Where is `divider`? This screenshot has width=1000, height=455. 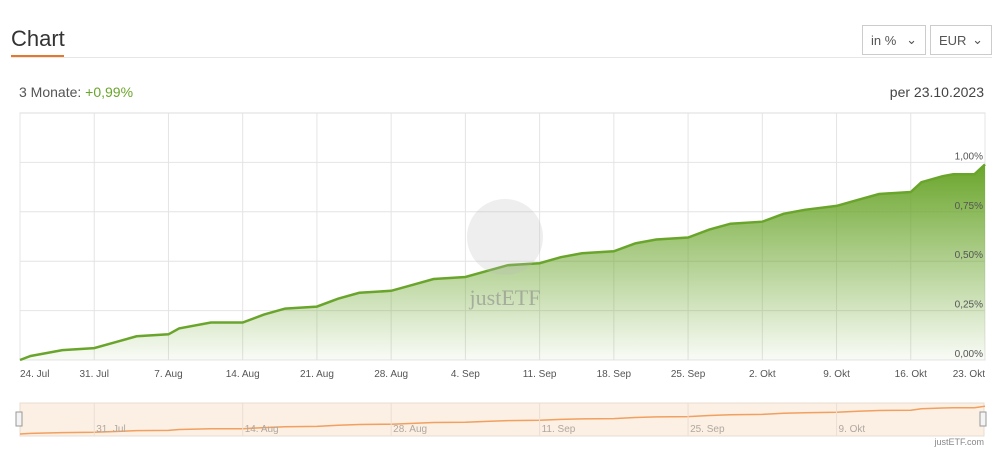
divider is located at coordinates (501, 57).